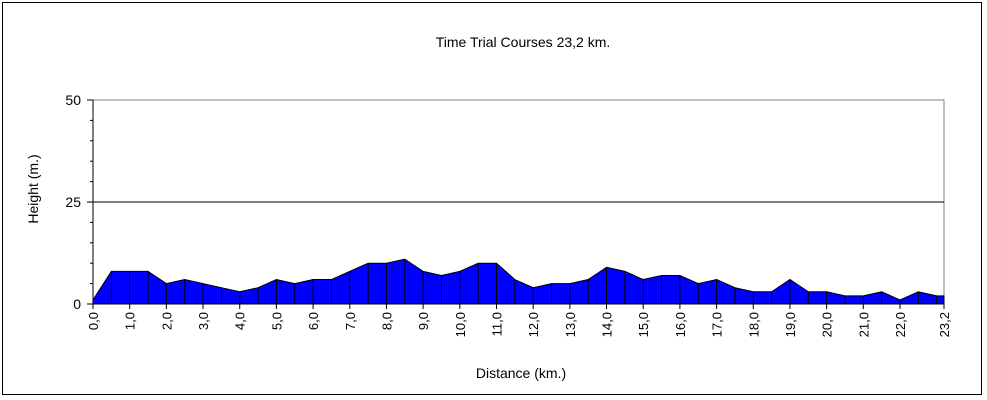  Describe the element at coordinates (643, 324) in the screenshot. I see `x-tick-label: 15,0` at that location.